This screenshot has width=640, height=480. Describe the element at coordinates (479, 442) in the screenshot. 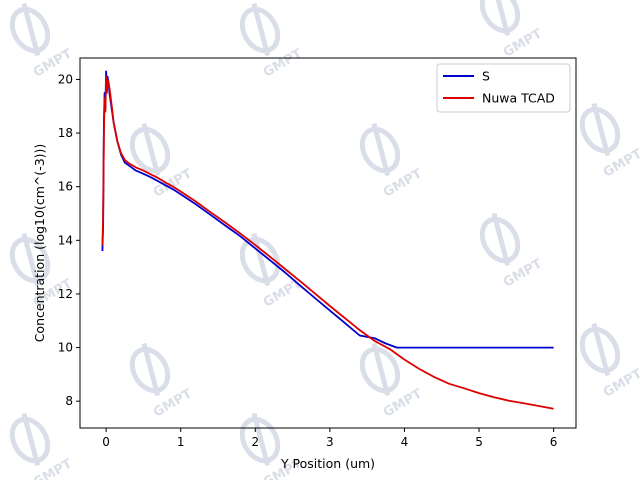

I see `x-tick-label: 5` at that location.